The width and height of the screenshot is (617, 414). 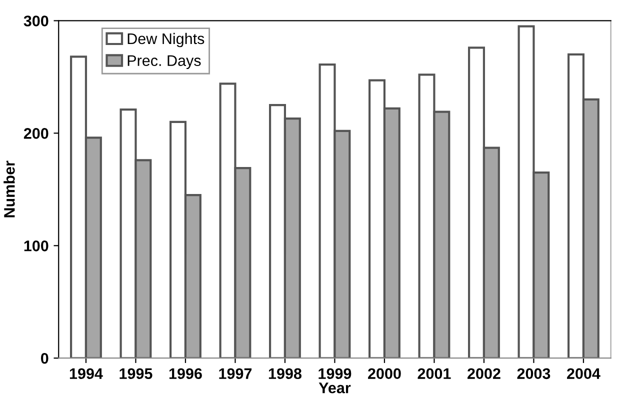 What do you see at coordinates (166, 40) in the screenshot?
I see `legend-label: Dew Nights` at bounding box center [166, 40].